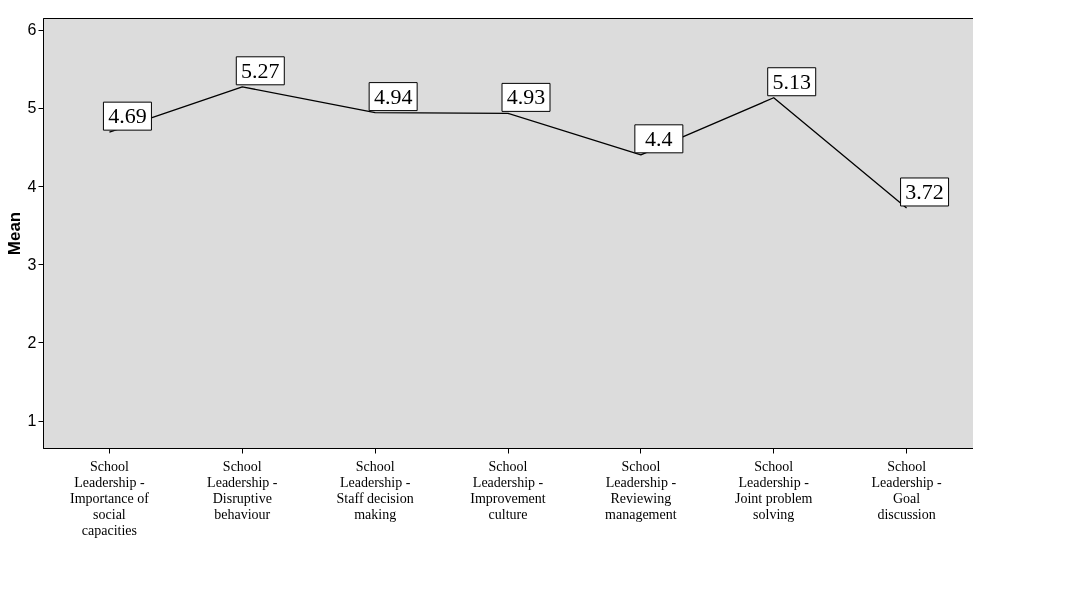 The width and height of the screenshot is (1083, 590). I want to click on y-tick-label: 6, so click(32, 30).